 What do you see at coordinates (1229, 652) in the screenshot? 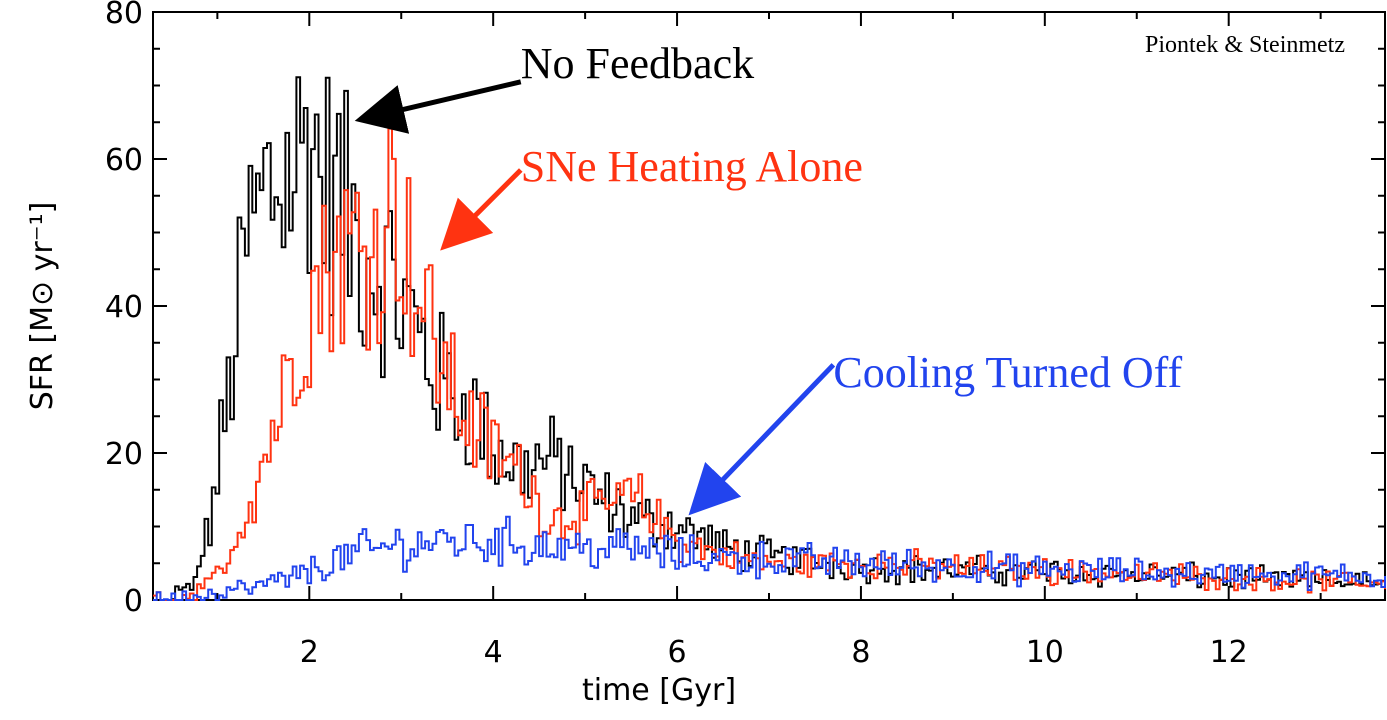
I see `x-tick-label: 12` at bounding box center [1229, 652].